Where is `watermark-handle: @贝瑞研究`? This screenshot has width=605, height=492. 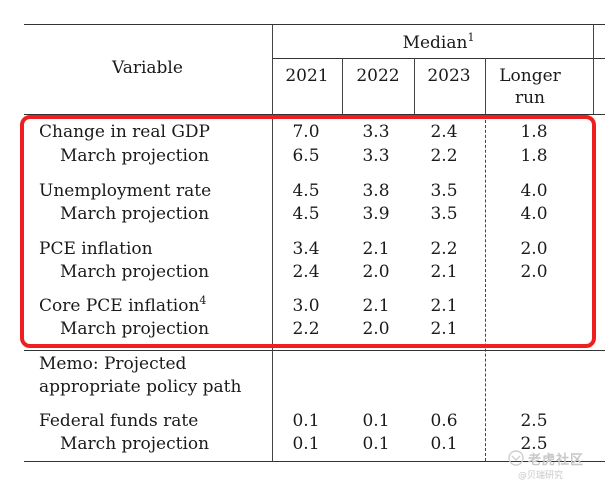
watermark-handle: @贝瑞研究 is located at coordinates (541, 476).